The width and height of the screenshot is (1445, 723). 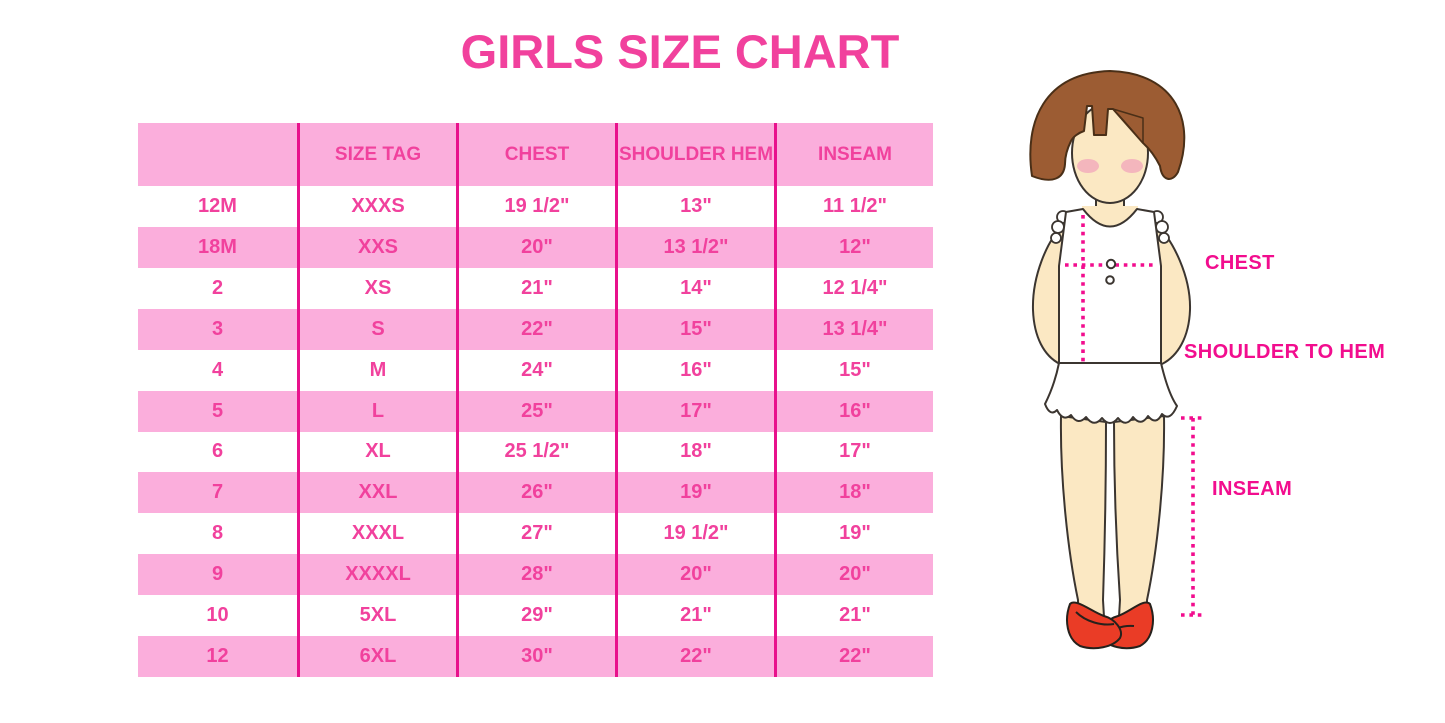 I want to click on table-cell: 3, so click(x=217, y=328).